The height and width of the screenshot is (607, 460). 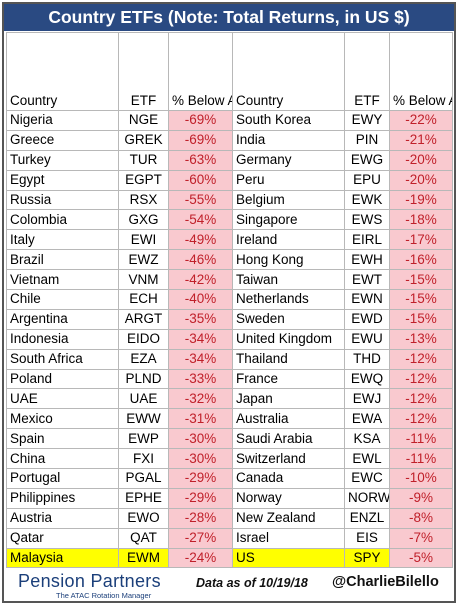 What do you see at coordinates (421, 200) in the screenshot?
I see `pct-below-high-cell: -19%` at bounding box center [421, 200].